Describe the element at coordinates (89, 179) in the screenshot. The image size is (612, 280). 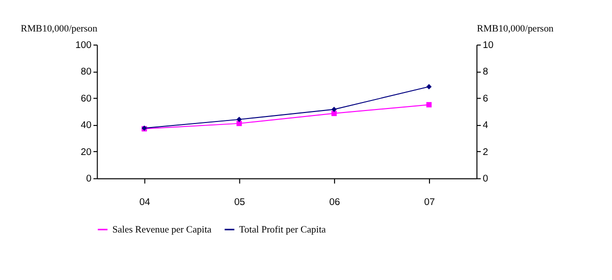
I see `y-tick-label: 0` at that location.